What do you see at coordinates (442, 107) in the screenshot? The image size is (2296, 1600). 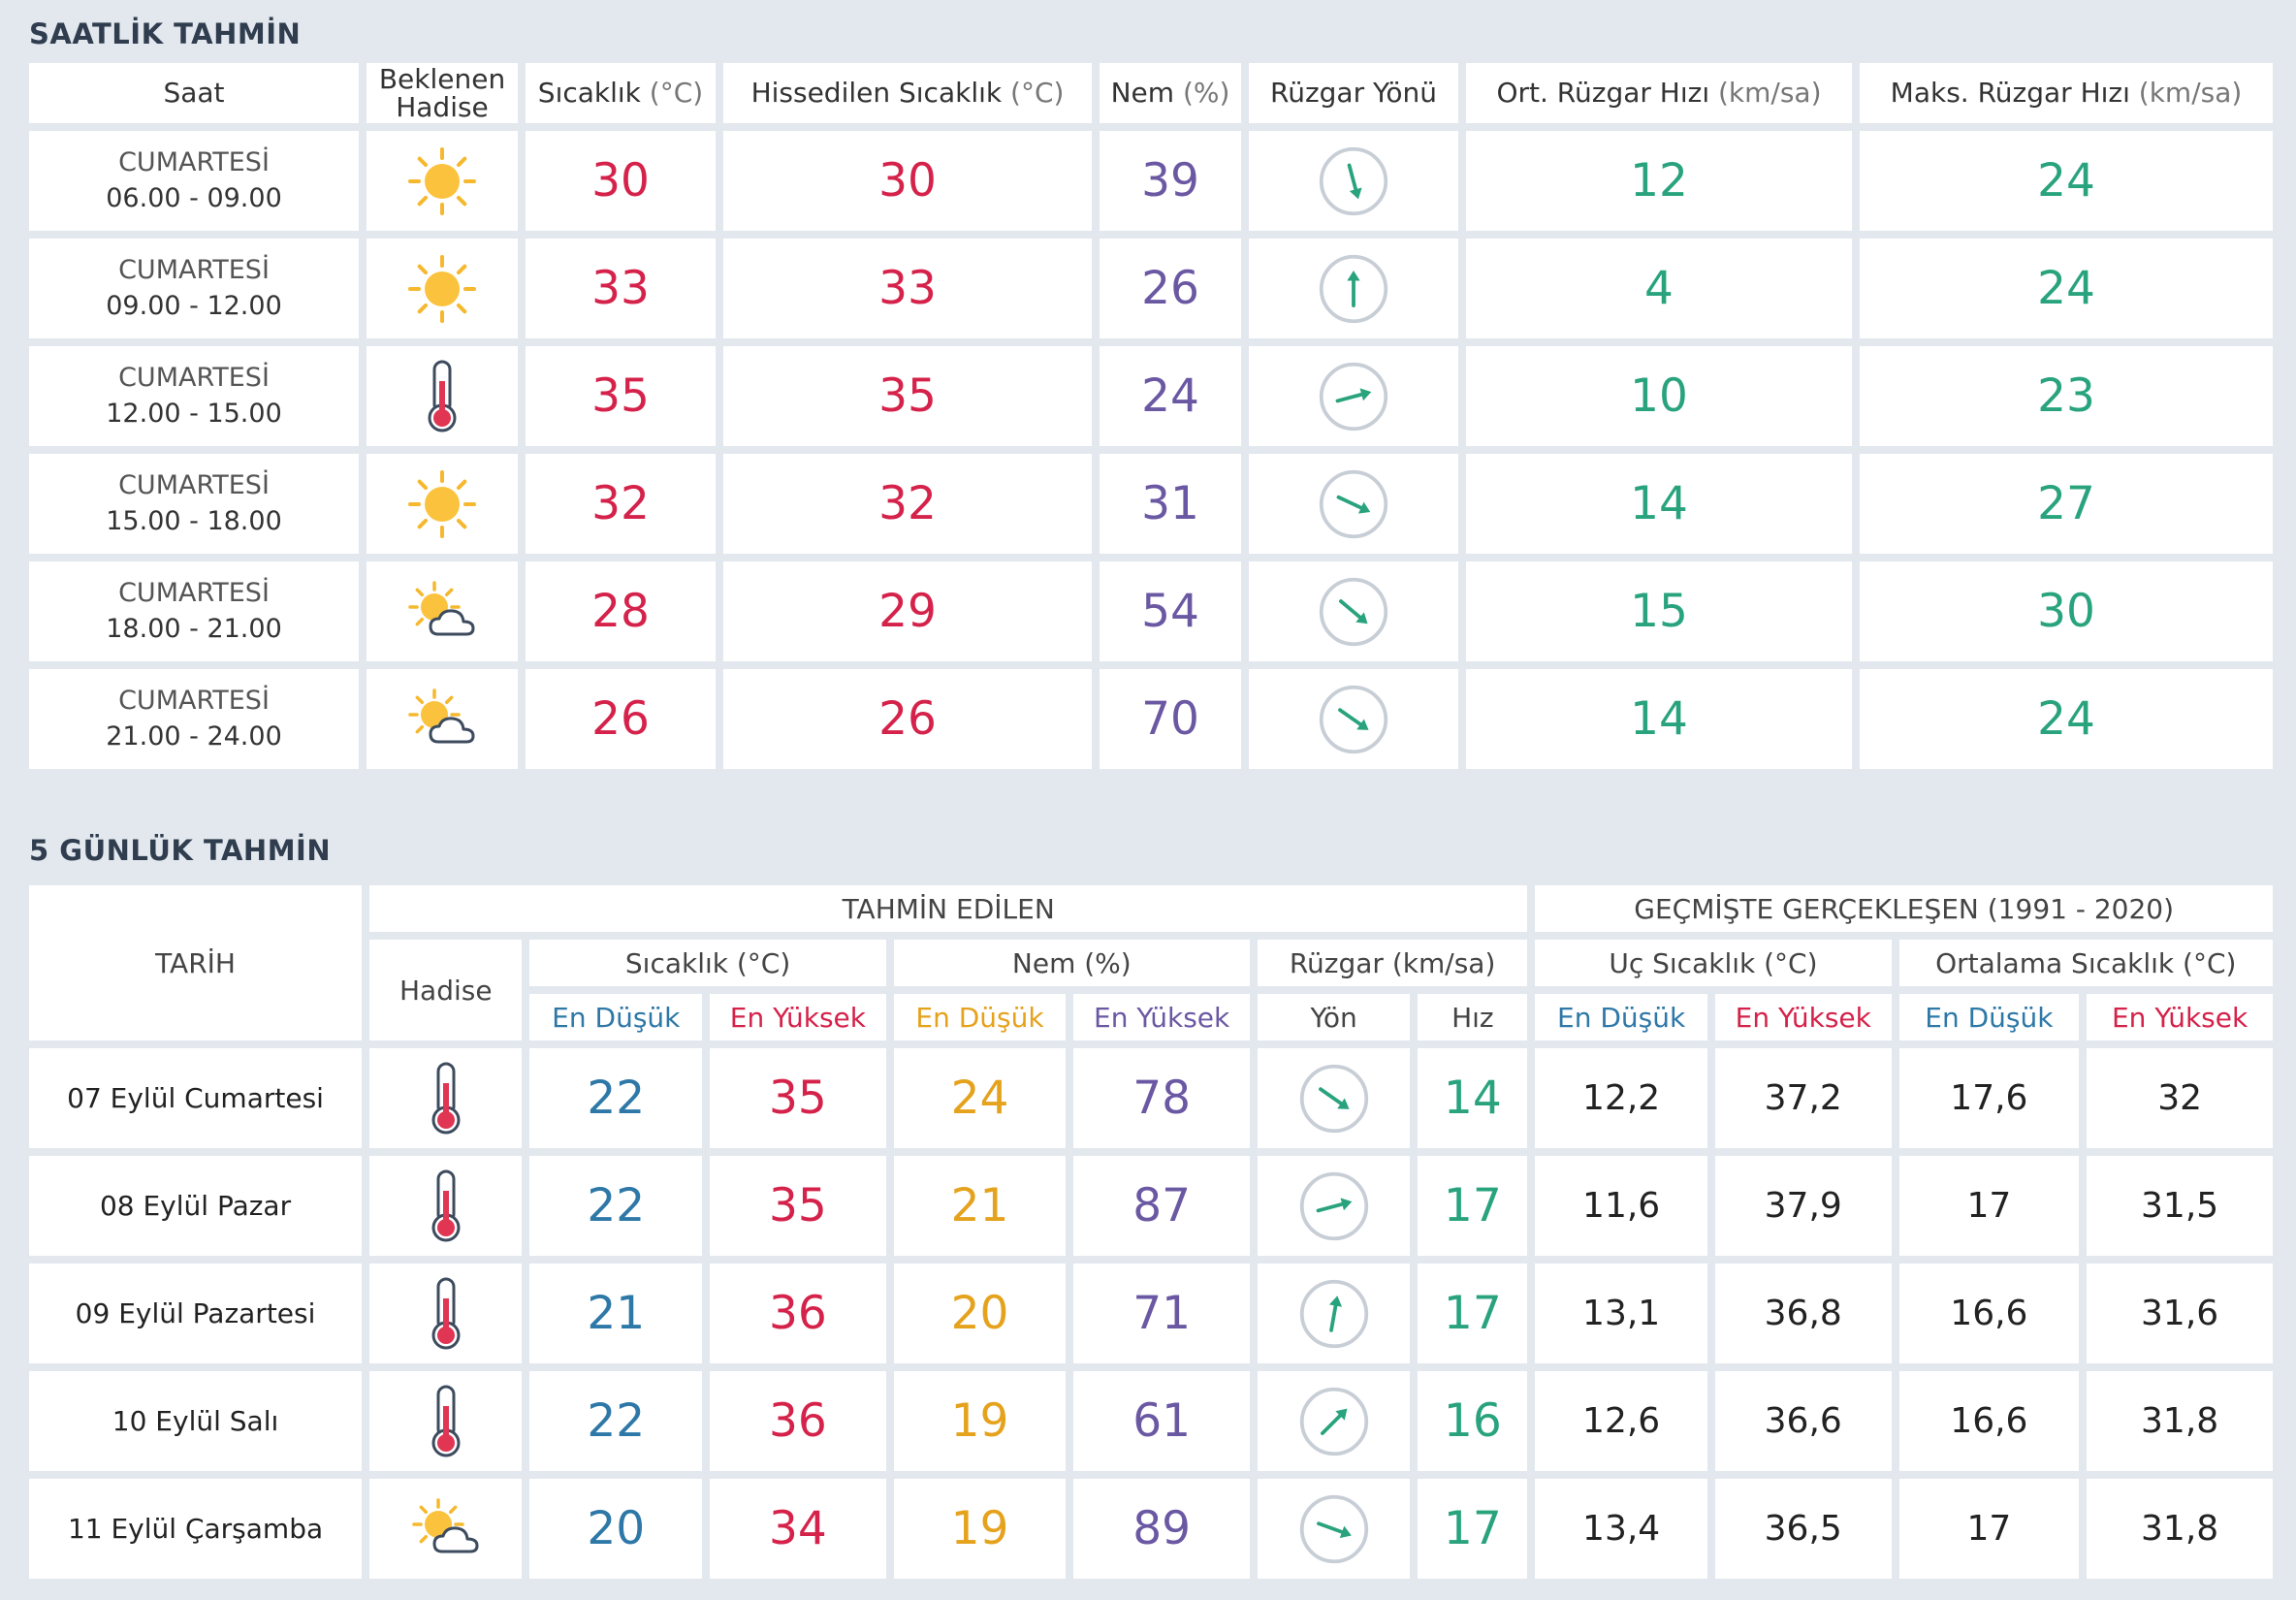 I see `header-hadise-line2: Hadise` at bounding box center [442, 107].